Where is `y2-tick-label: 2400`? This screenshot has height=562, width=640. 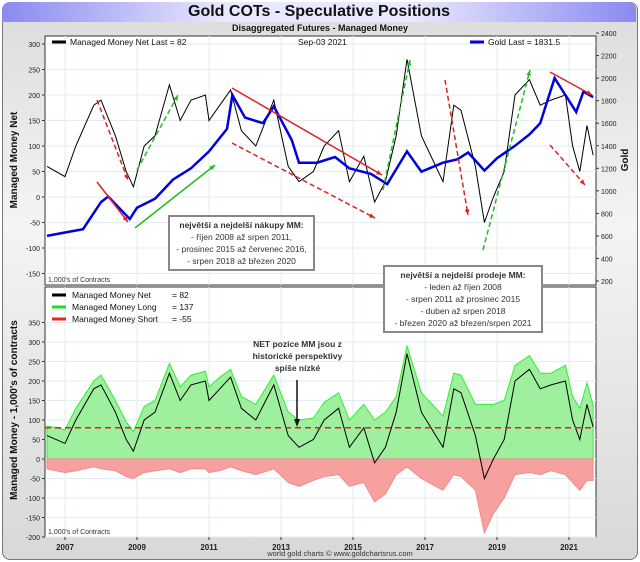
y2-tick-label: 2400 is located at coordinates (609, 34).